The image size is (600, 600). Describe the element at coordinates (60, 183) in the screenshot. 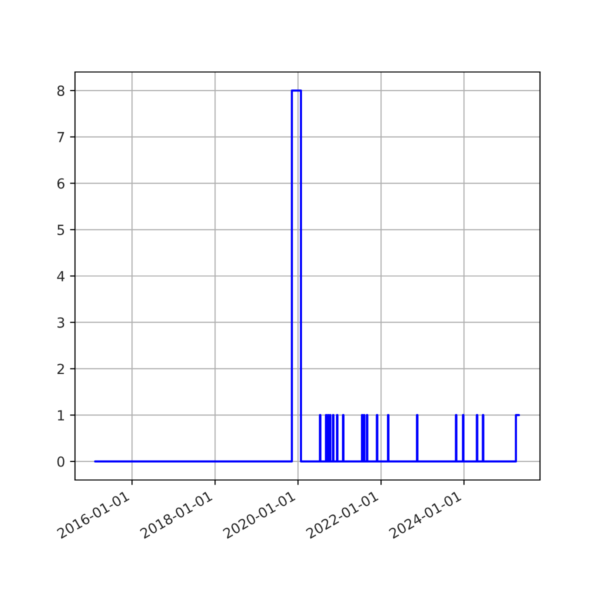

I see `y-tick-label: 6` at that location.